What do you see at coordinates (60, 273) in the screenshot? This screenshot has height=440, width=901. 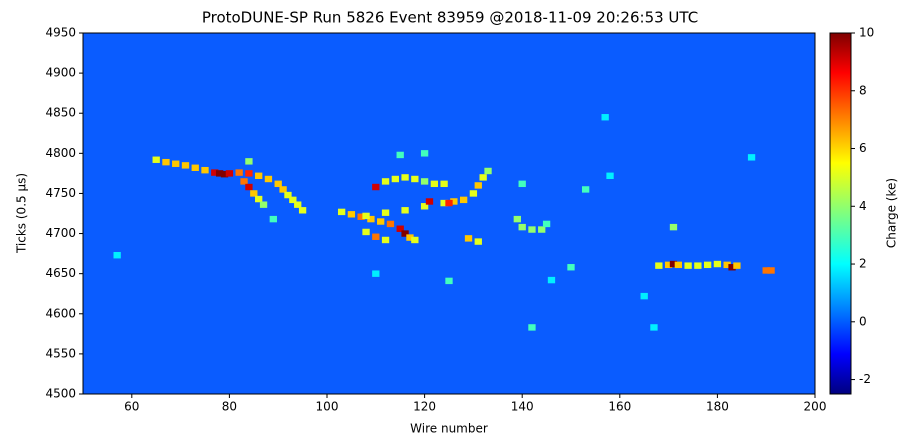 I see `y-tick-label: 4650` at bounding box center [60, 273].